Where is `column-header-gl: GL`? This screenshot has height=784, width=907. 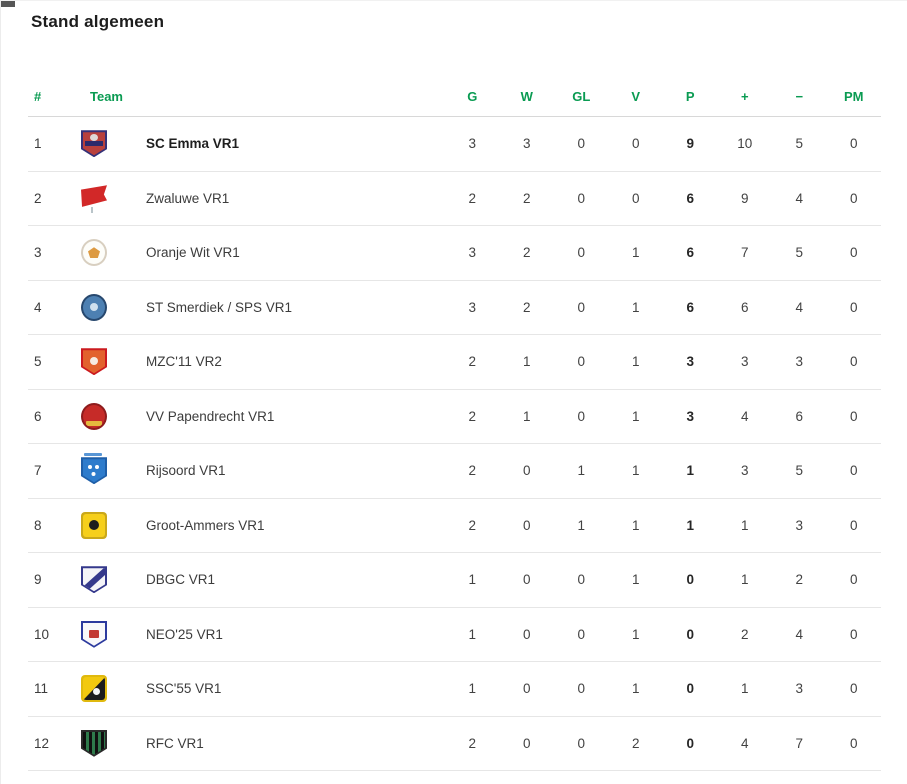
column-header-gl: GL is located at coordinates (581, 96).